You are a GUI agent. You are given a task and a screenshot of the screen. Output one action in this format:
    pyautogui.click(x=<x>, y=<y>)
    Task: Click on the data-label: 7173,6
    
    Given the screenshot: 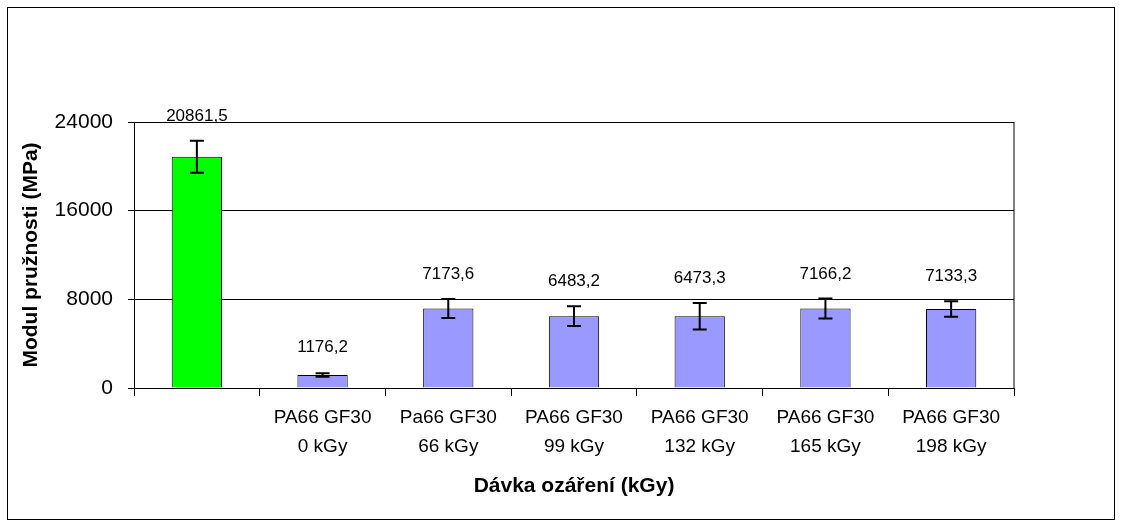 What is the action you would take?
    pyautogui.click(x=448, y=274)
    